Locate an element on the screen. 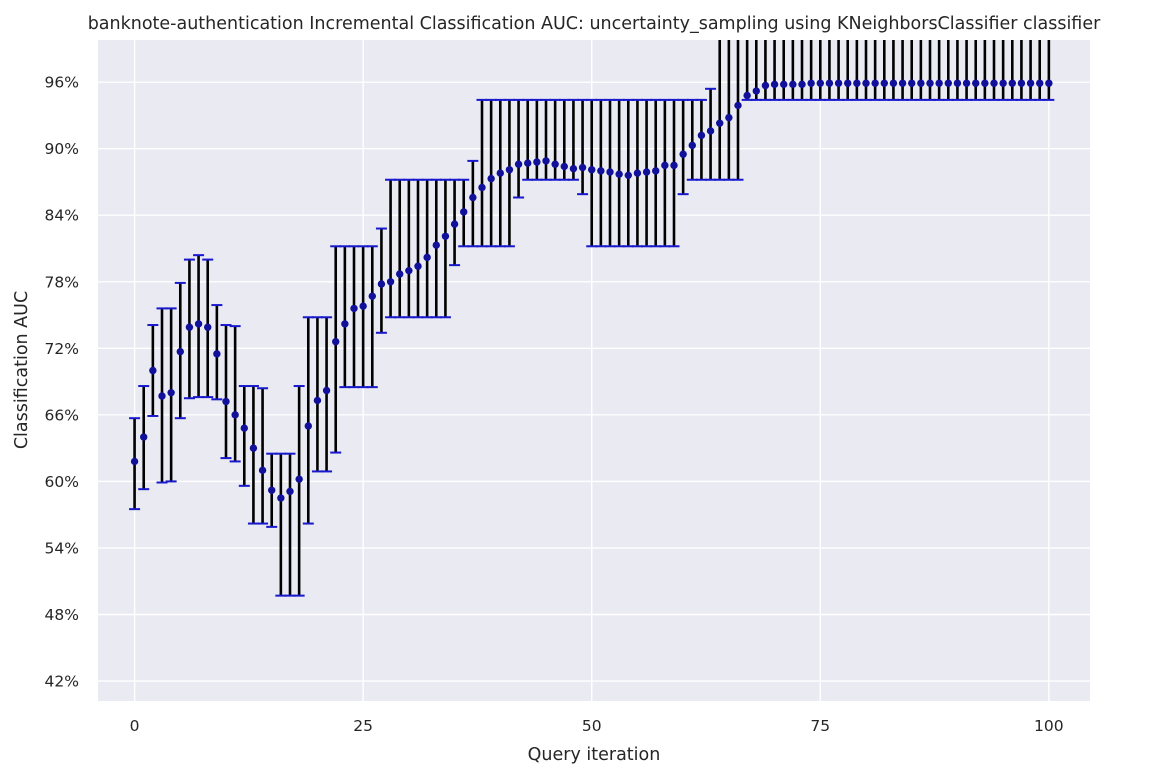 The width and height of the screenshot is (1162, 779). y-tick-label: 54% is located at coordinates (62, 548).